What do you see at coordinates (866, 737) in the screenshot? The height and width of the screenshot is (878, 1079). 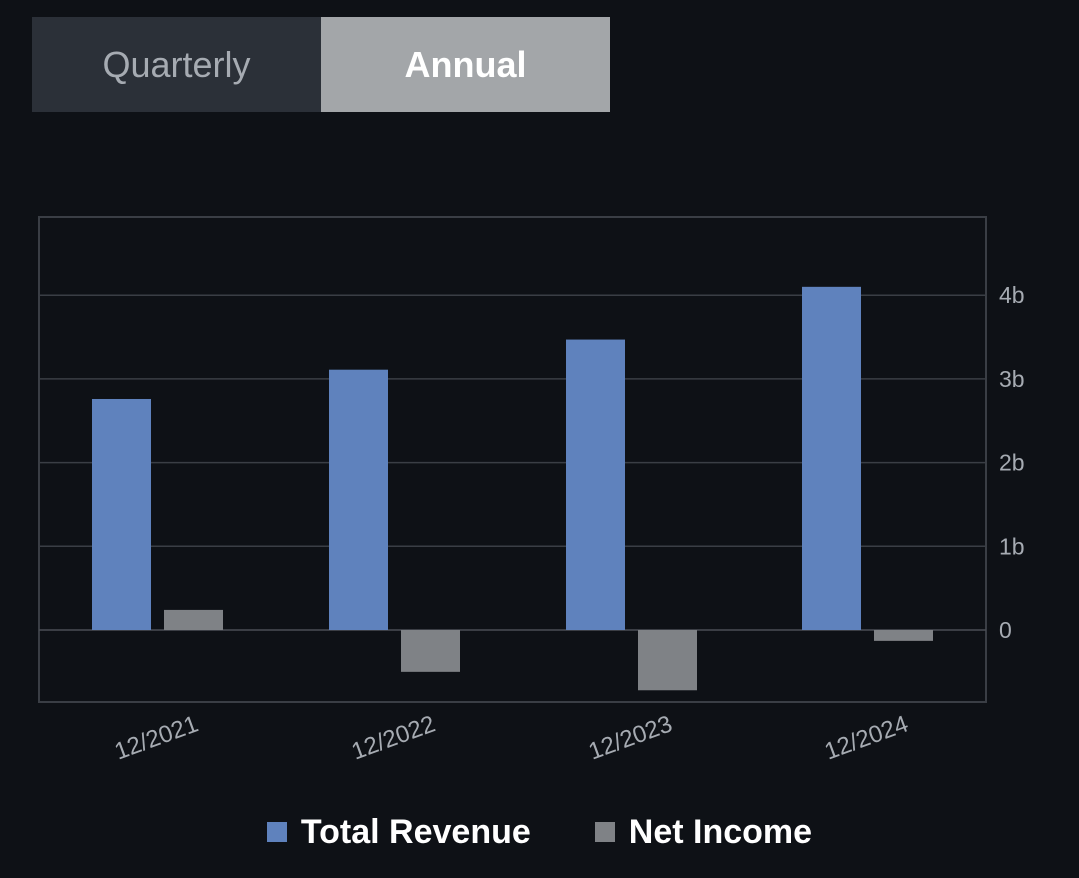 I see `x-tick-label: 12/2024` at bounding box center [866, 737].